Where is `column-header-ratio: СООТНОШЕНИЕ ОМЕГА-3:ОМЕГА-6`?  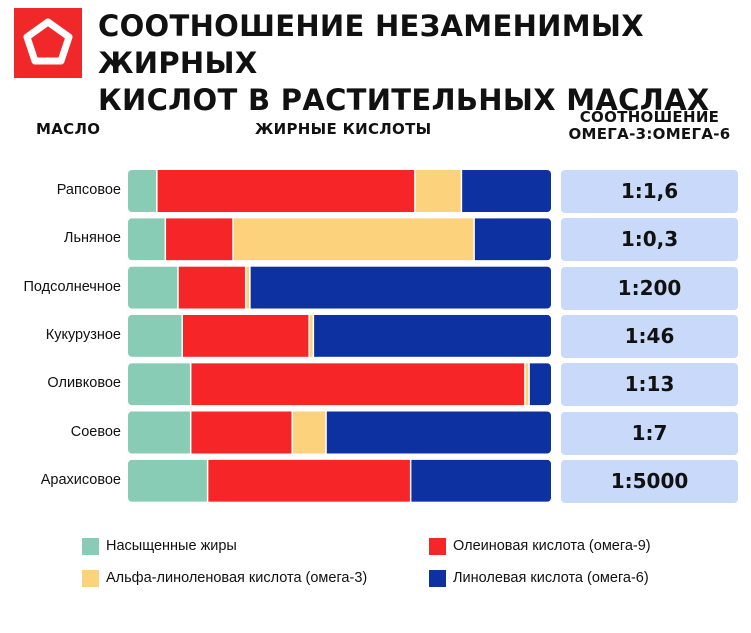 column-header-ratio: СООТНОШЕНИЕ ОМЕГА-3:ОМЕГА-6 is located at coordinates (649, 126).